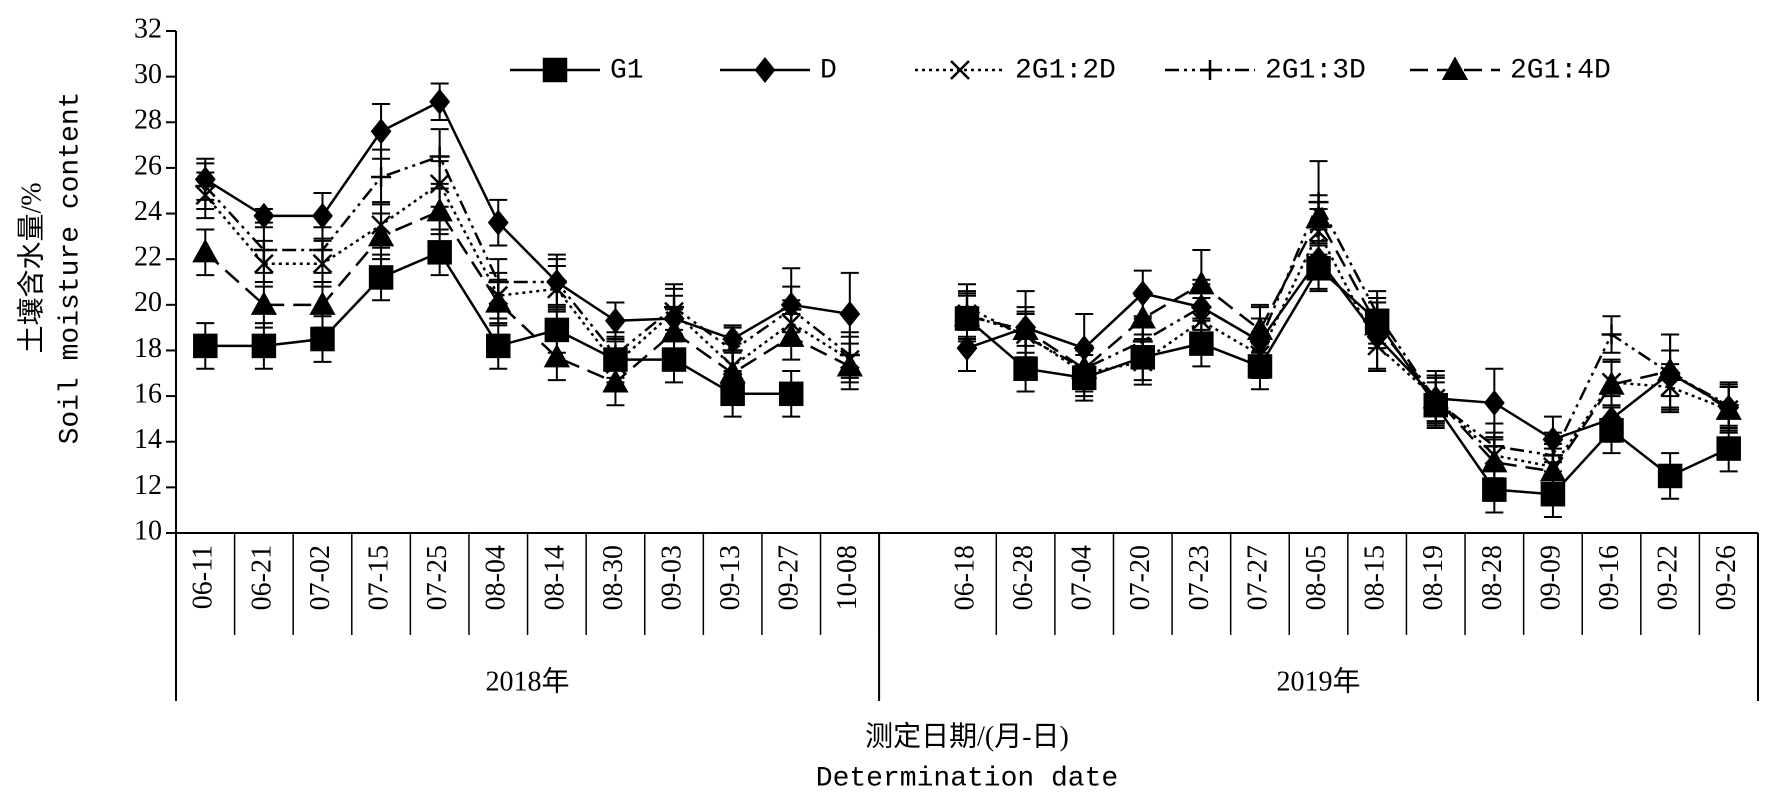 This screenshot has height=796, width=1769. What do you see at coordinates (148, 485) in the screenshot?
I see `y-tick-label: 12` at bounding box center [148, 485].